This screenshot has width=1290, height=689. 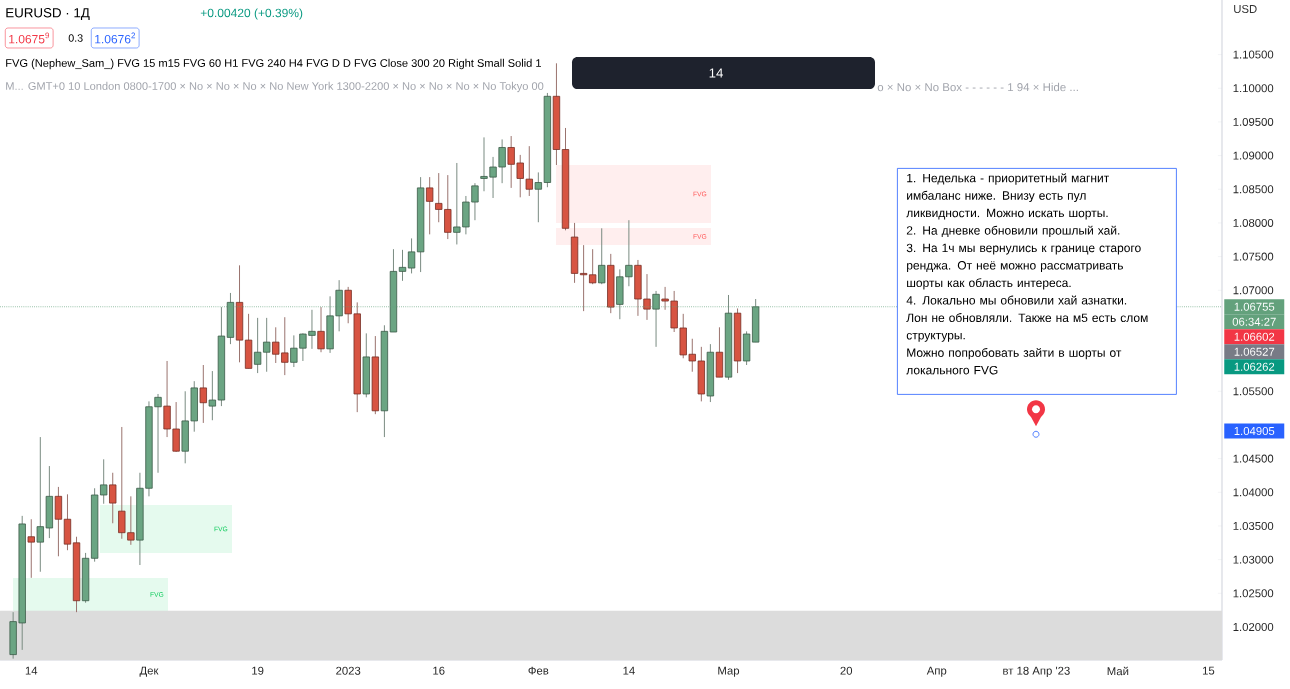 I want to click on annotation: Можно попробовать зайти в шорты от, so click(x=1014, y=353).